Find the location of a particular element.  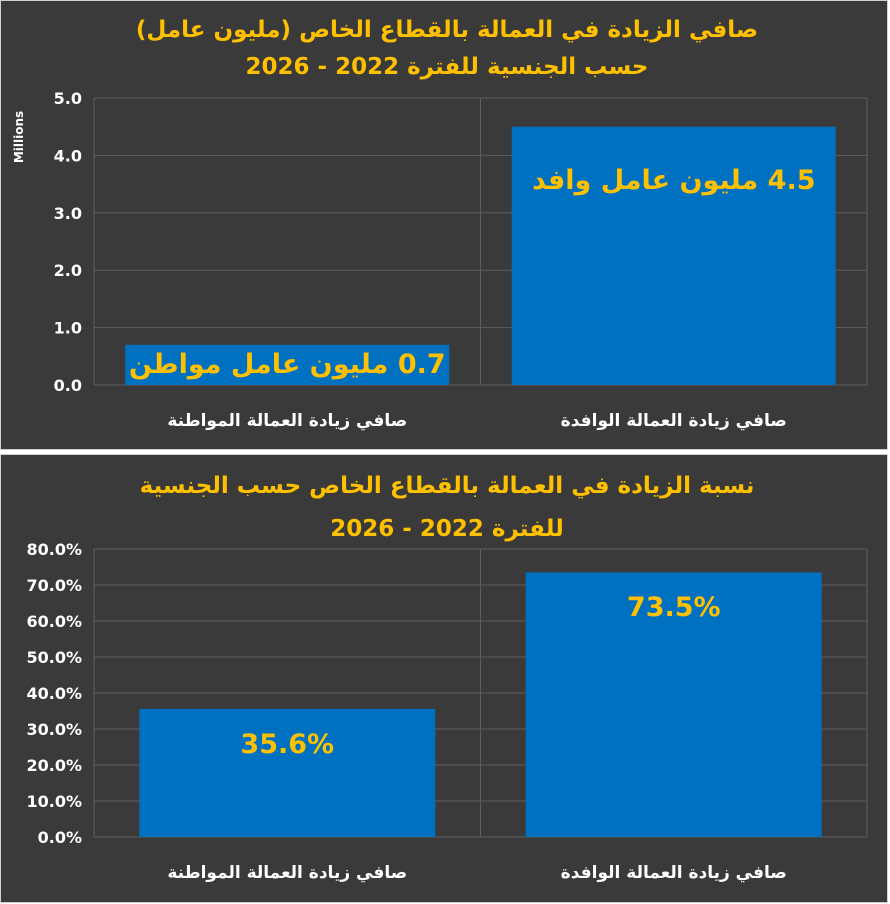

chart-subtitle: حسب الجنسية للفترة 2022 - 2026 is located at coordinates (446, 67).